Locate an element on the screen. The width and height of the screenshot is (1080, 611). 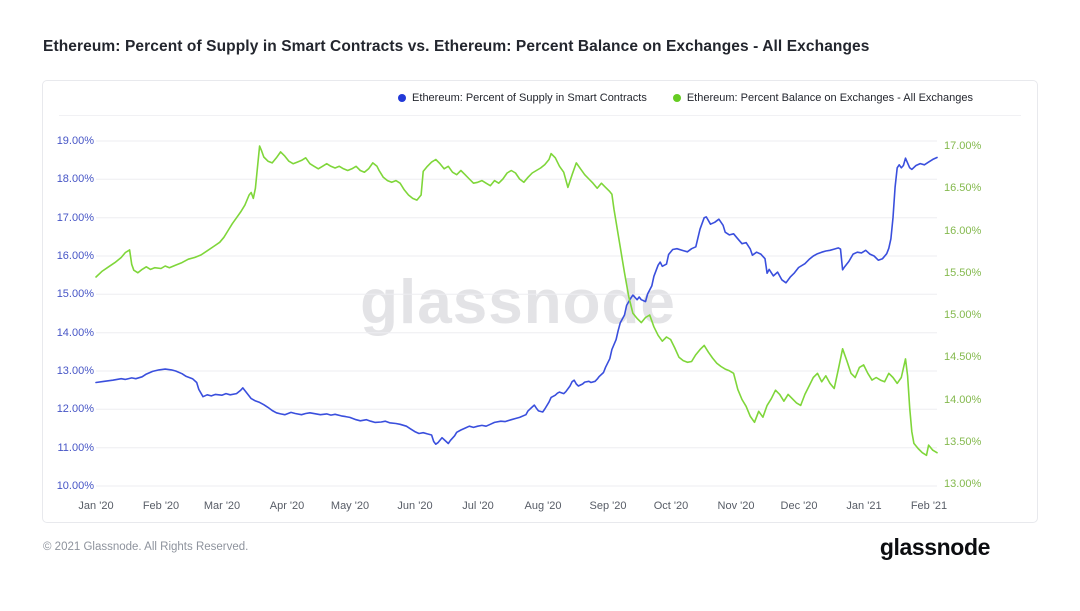
x-axis-tick-label: Apr '20 is located at coordinates (287, 506).